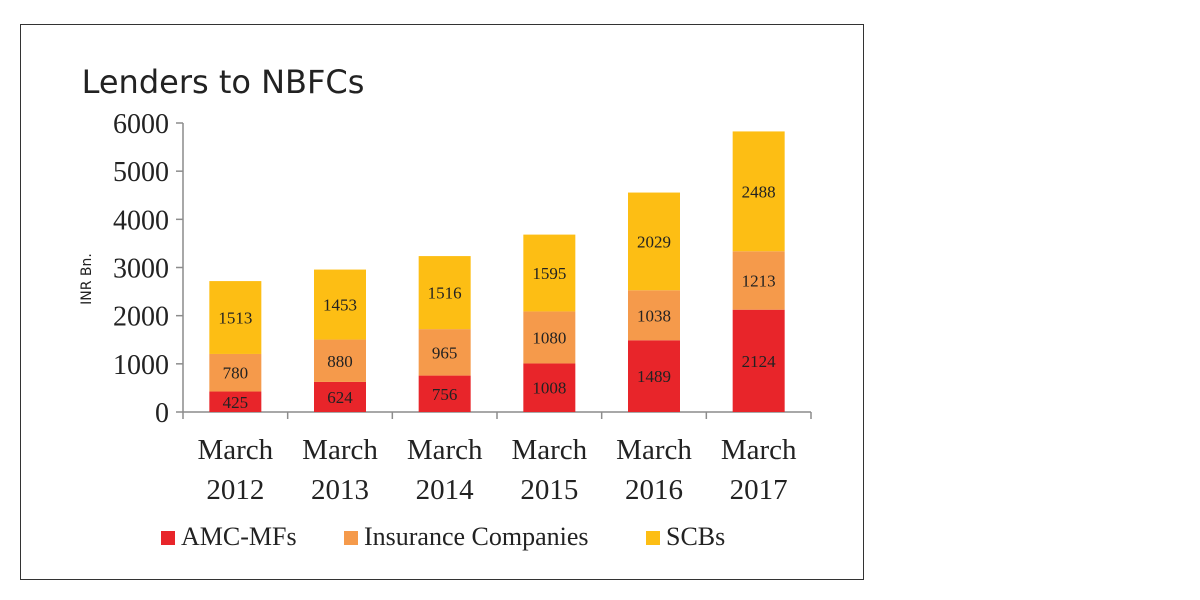 The height and width of the screenshot is (600, 1200). I want to click on data-label: 1595, so click(549, 273).